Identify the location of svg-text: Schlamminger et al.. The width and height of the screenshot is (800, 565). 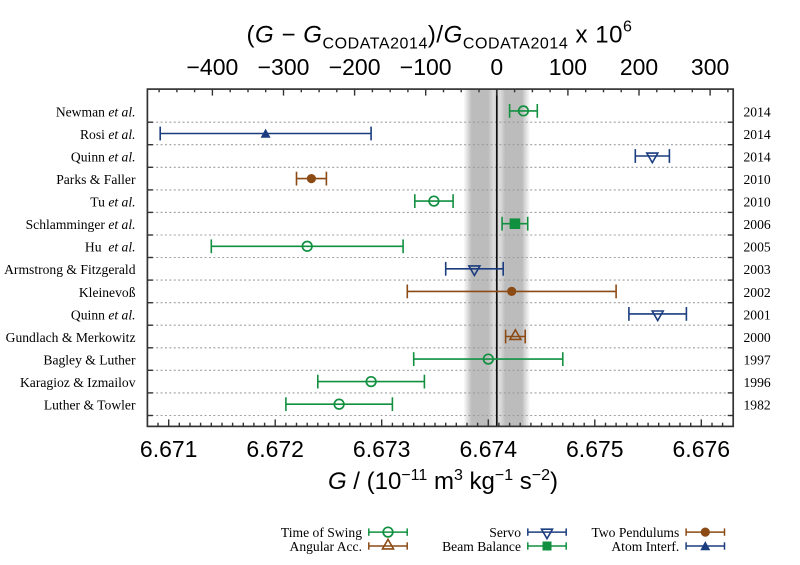
(81, 224).